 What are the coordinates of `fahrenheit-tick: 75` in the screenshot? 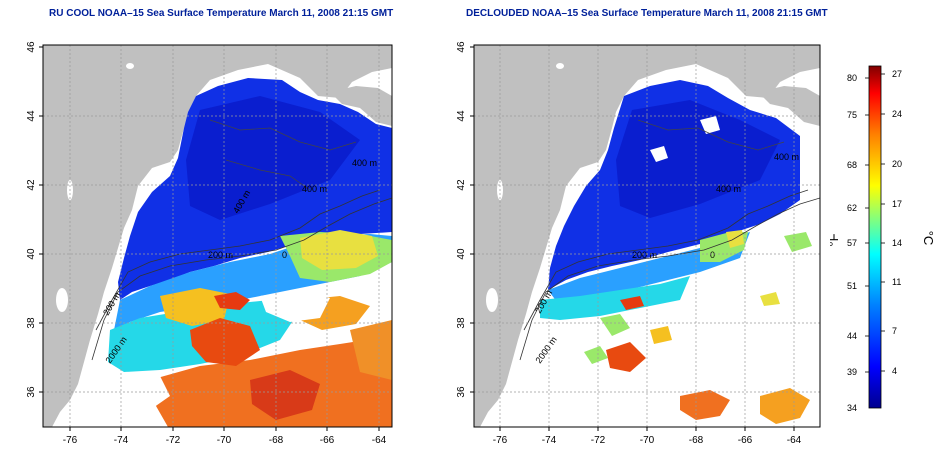 It's located at (852, 115).